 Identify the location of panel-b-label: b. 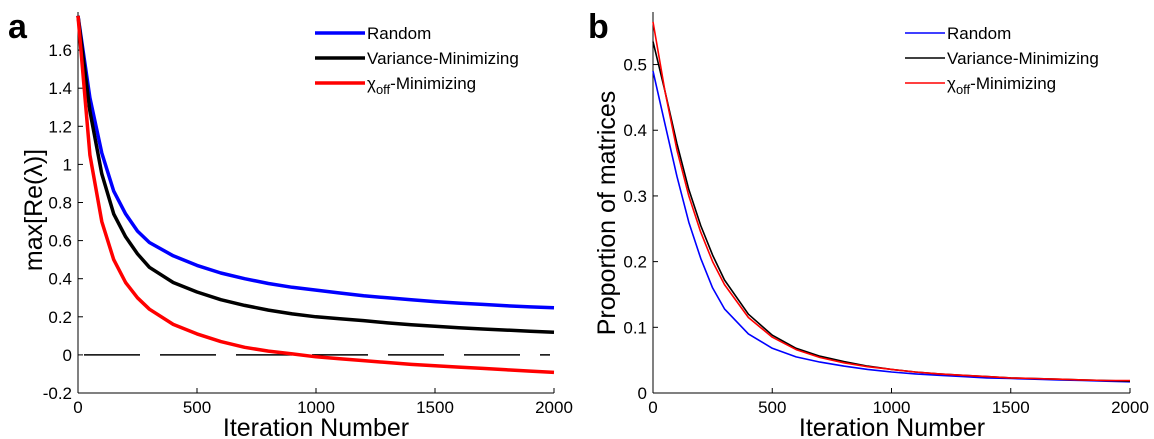
(598, 27).